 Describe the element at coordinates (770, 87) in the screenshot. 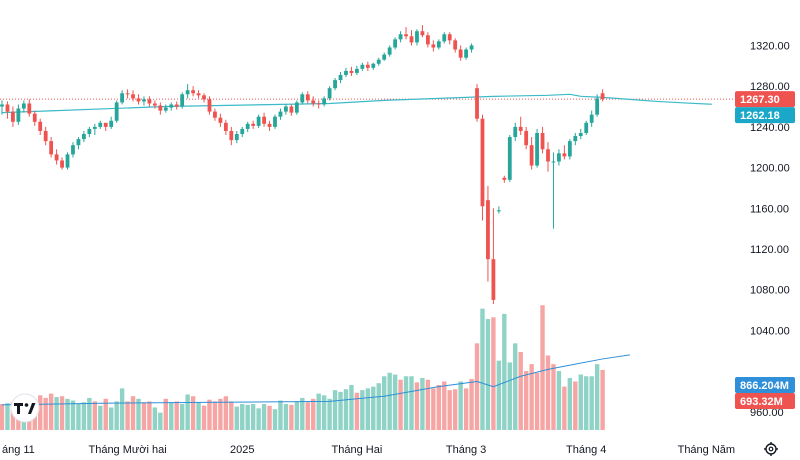

I see `y-tick-label: 1280.00` at that location.